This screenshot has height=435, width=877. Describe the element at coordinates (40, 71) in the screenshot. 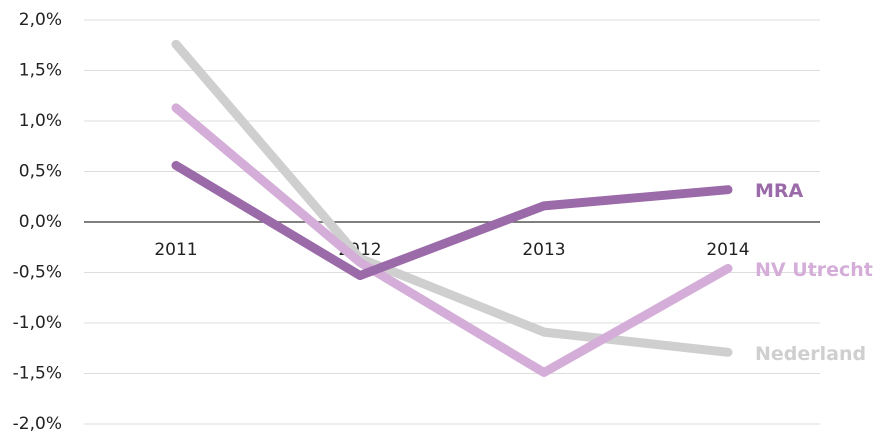

I see `y-tick-label: 1,5%` at that location.